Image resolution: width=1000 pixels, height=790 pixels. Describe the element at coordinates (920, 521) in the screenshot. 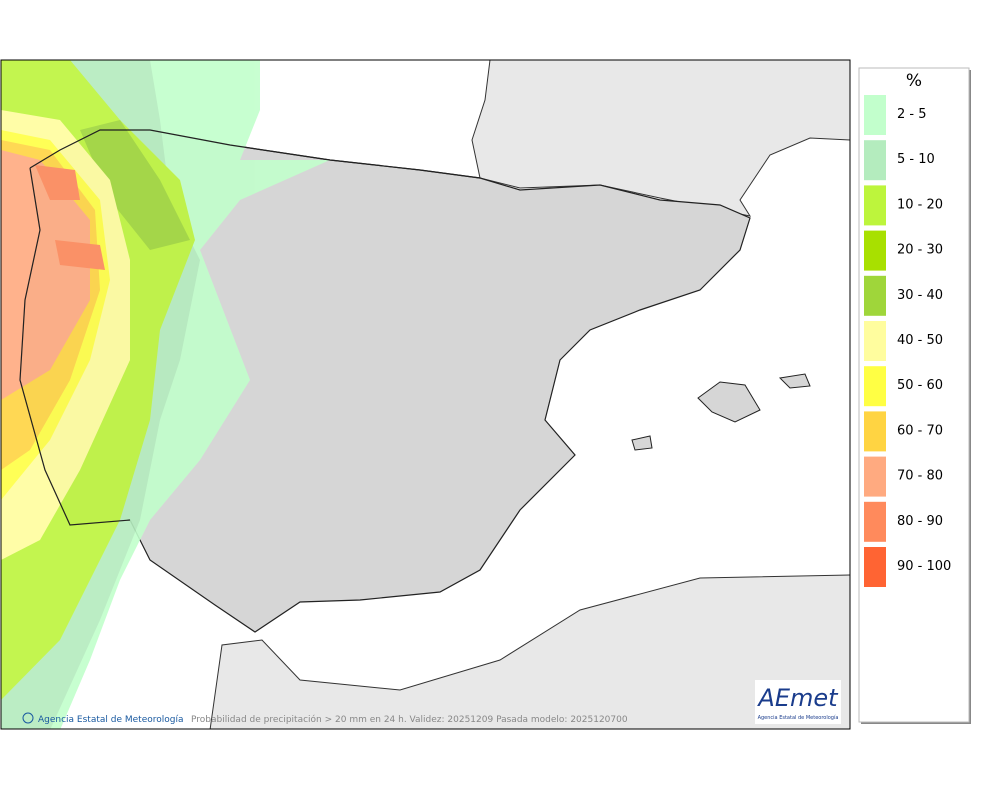

I see `legend-label: 80 - 90` at that location.